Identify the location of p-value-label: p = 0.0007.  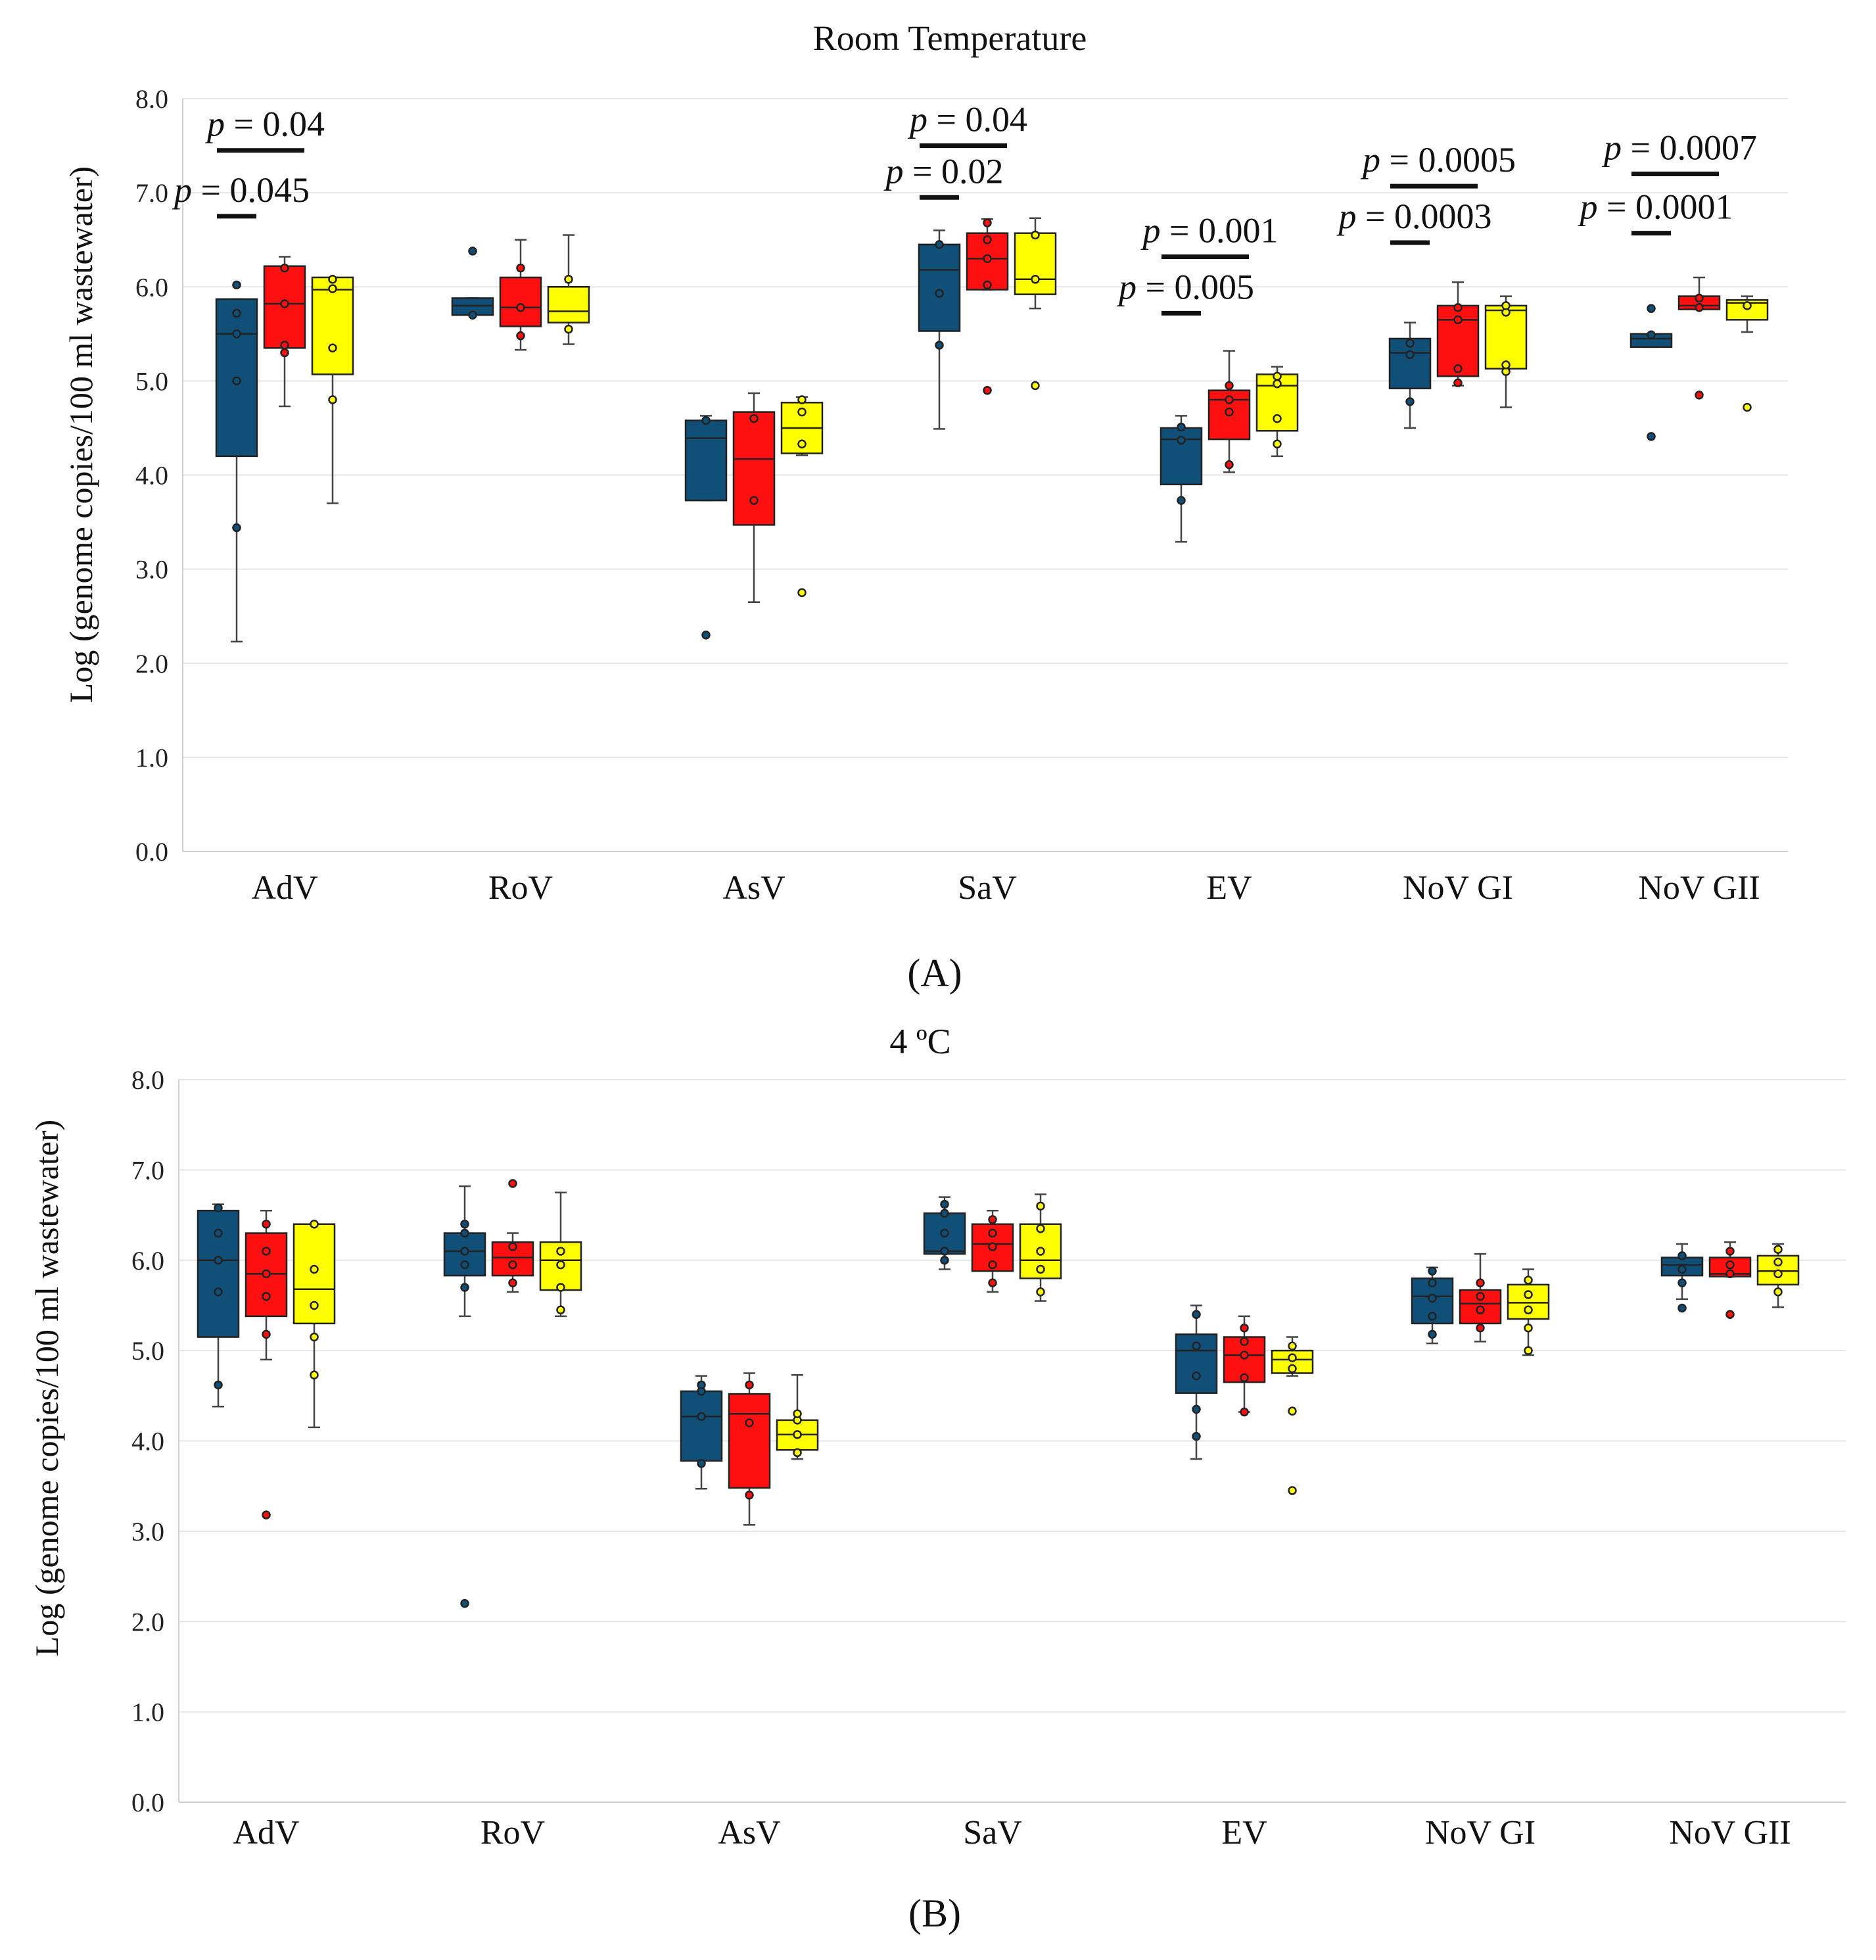
(1679, 148).